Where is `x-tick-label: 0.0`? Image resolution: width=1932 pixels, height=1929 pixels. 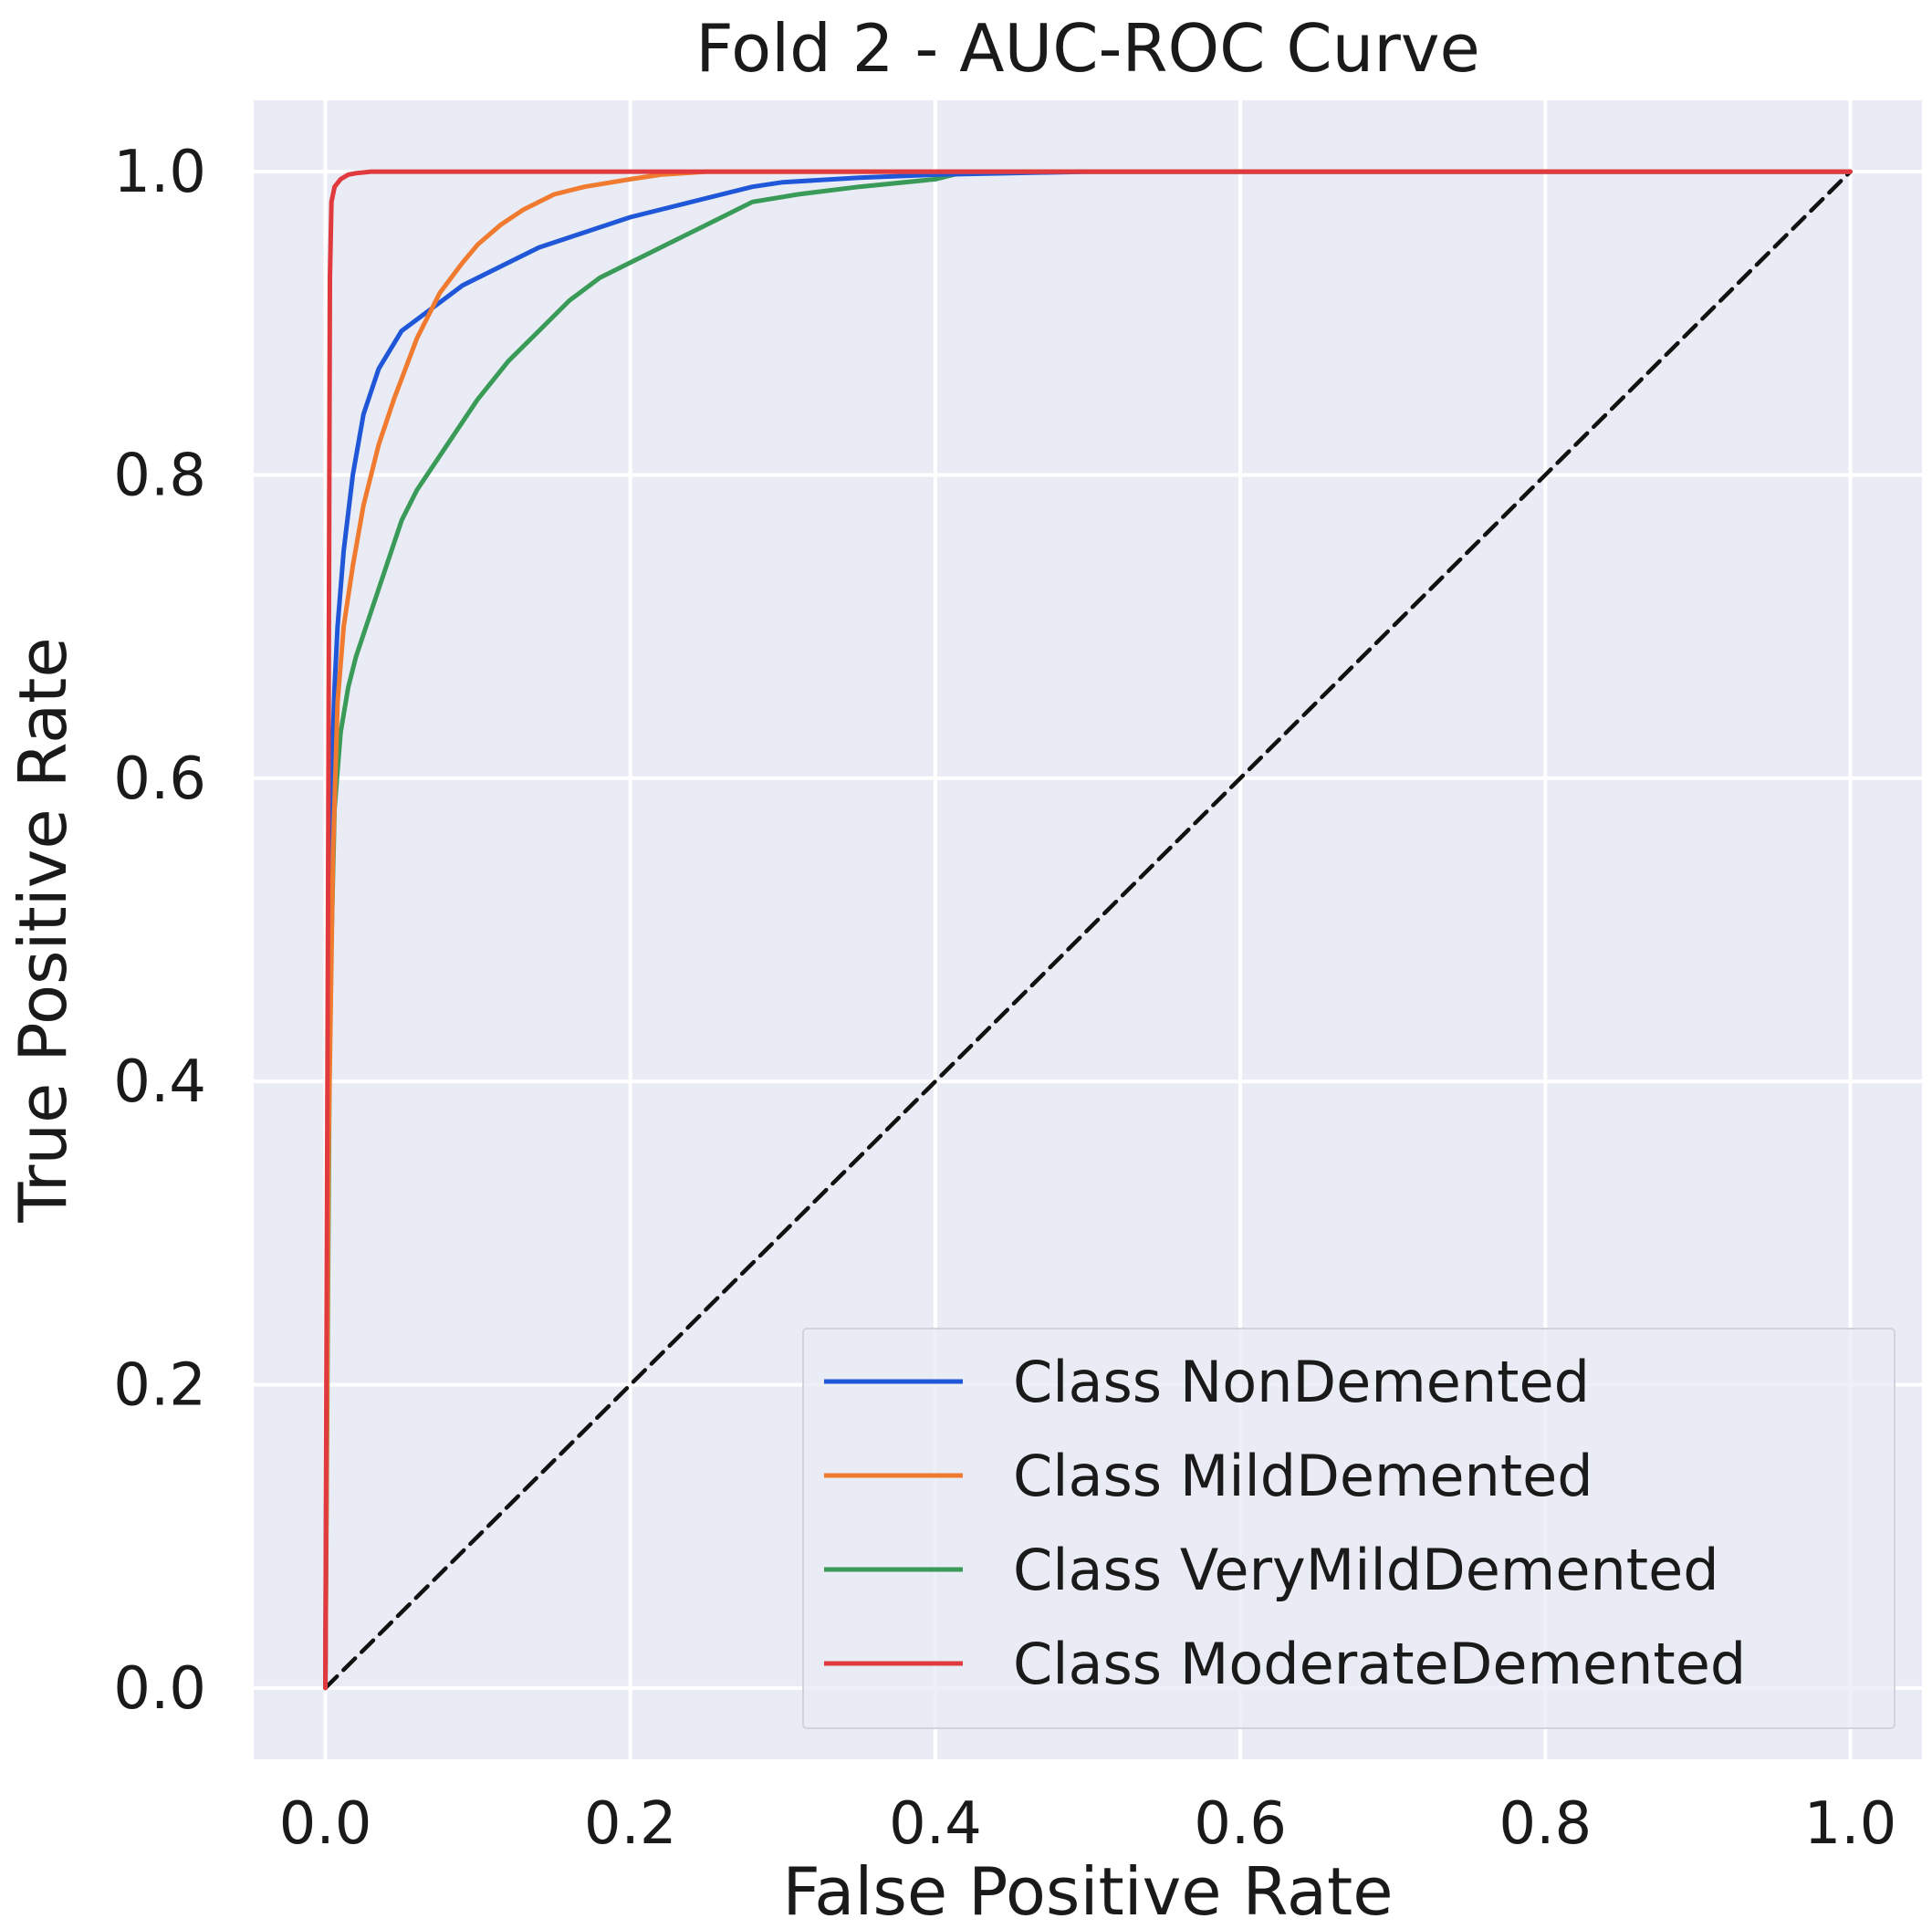
x-tick-label: 0.0 is located at coordinates (325, 1824).